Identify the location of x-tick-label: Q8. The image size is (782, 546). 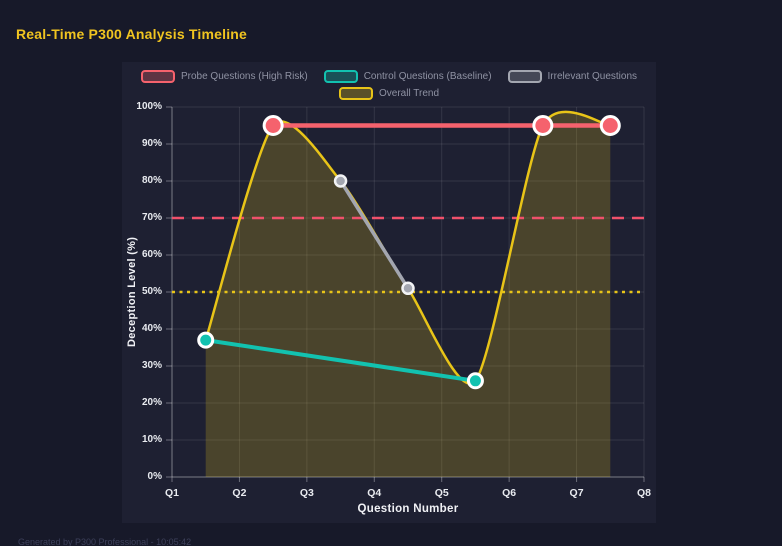
(643, 493).